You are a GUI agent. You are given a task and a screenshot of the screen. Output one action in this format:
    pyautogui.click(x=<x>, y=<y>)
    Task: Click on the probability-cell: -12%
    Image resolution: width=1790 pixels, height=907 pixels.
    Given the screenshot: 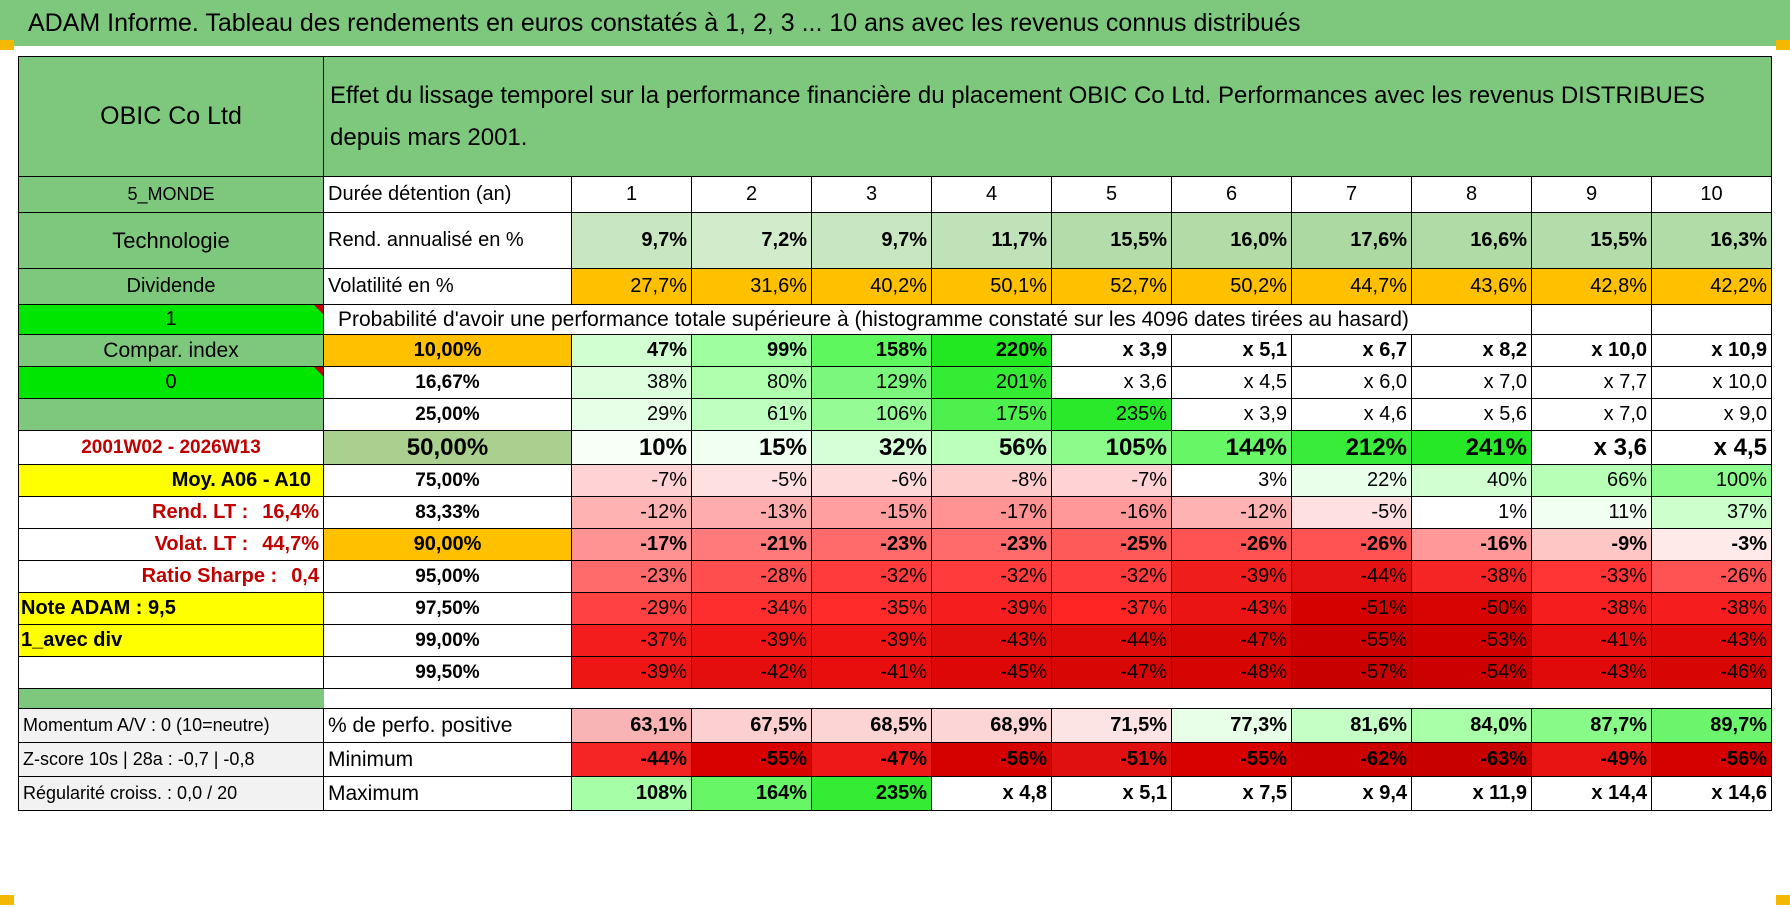 What is the action you would take?
    pyautogui.click(x=1231, y=512)
    